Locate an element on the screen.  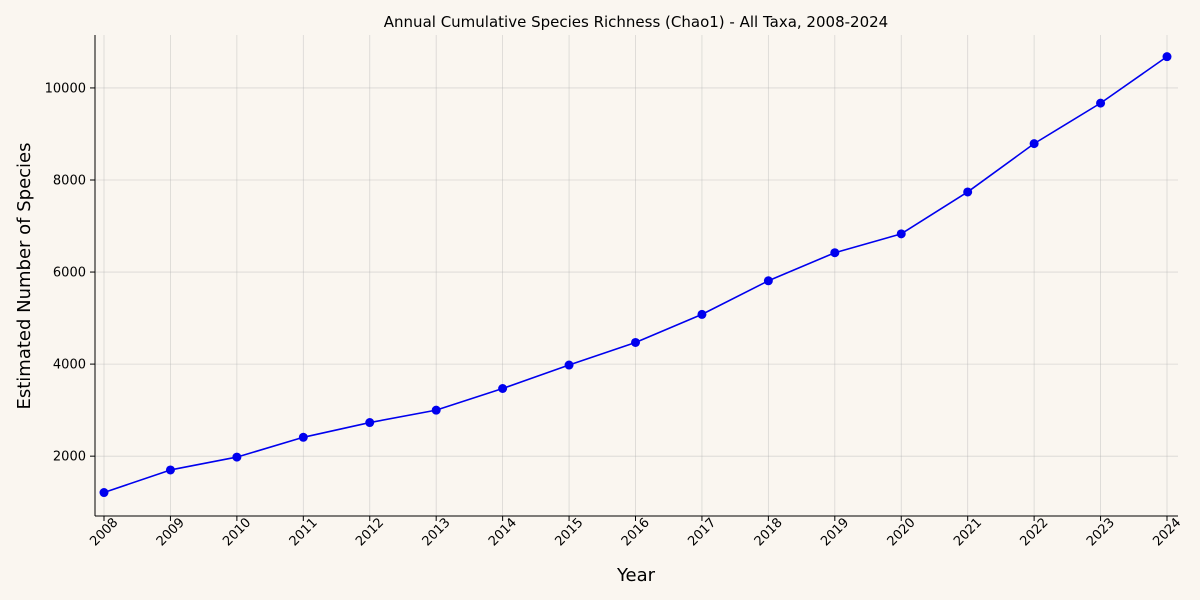
y-tick-label: 6000 is located at coordinates (69, 273).